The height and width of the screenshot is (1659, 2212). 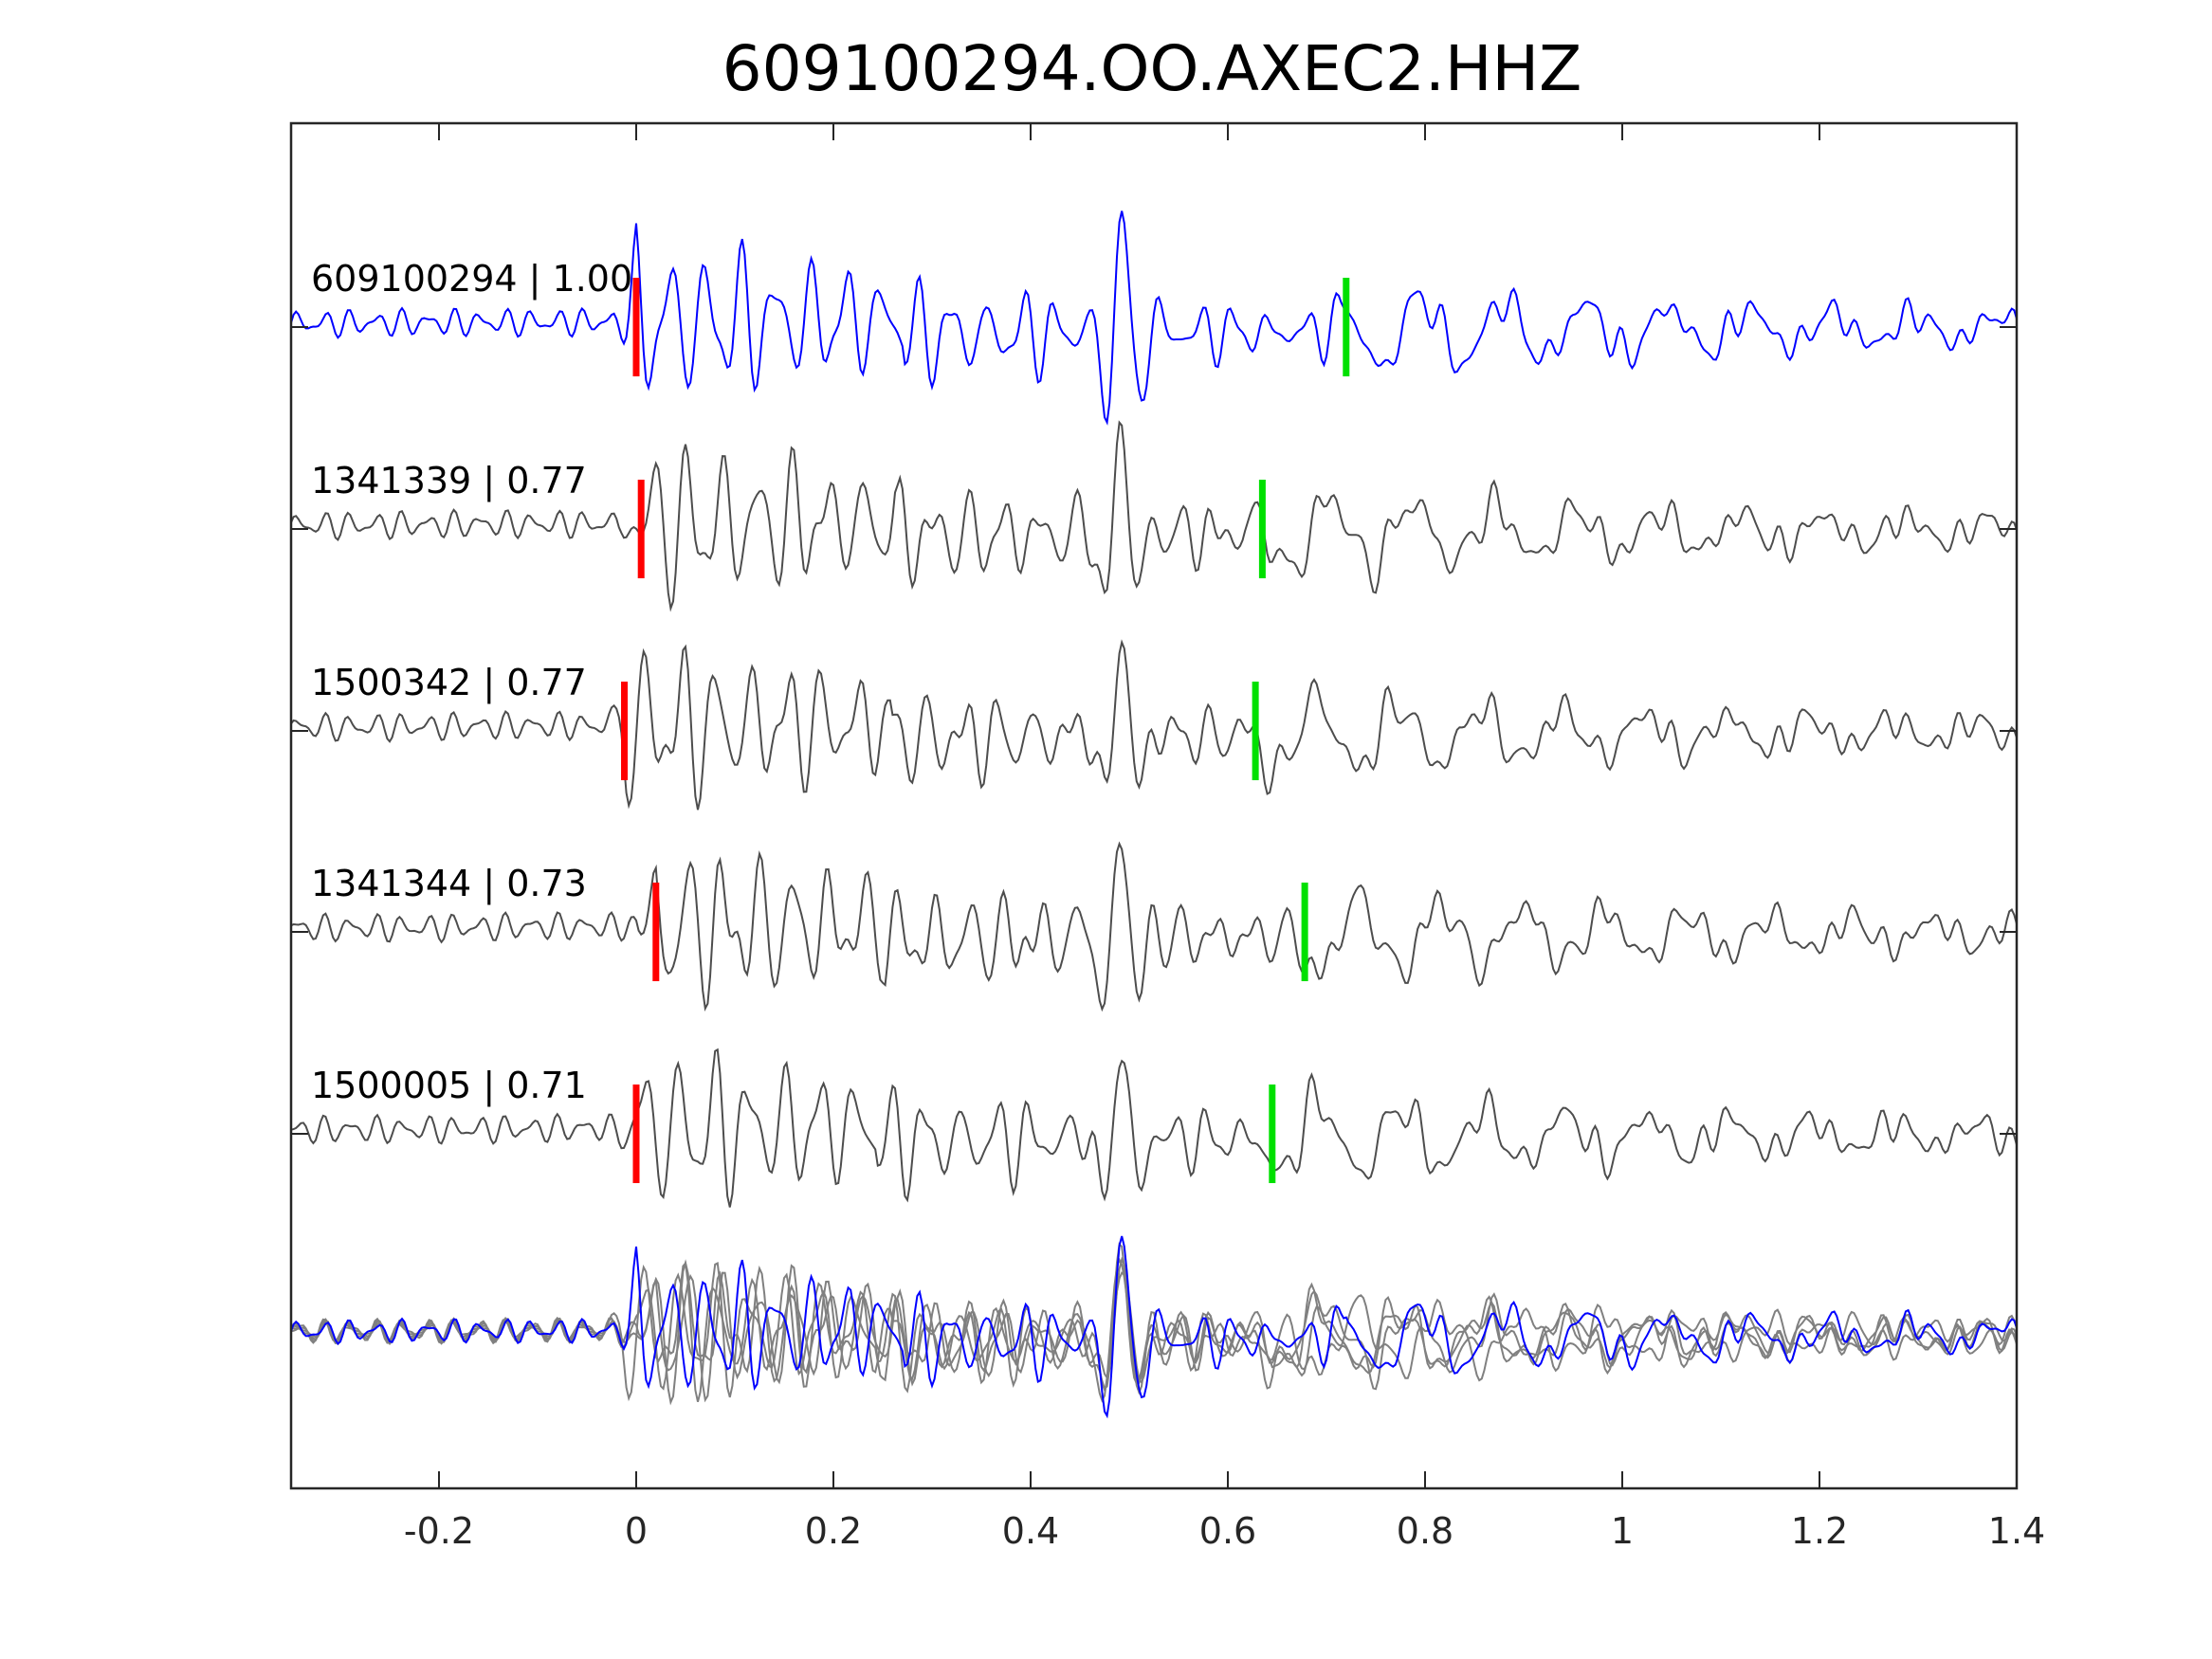 What do you see at coordinates (1030, 1531) in the screenshot?
I see `x-tick-label: 0.4` at bounding box center [1030, 1531].